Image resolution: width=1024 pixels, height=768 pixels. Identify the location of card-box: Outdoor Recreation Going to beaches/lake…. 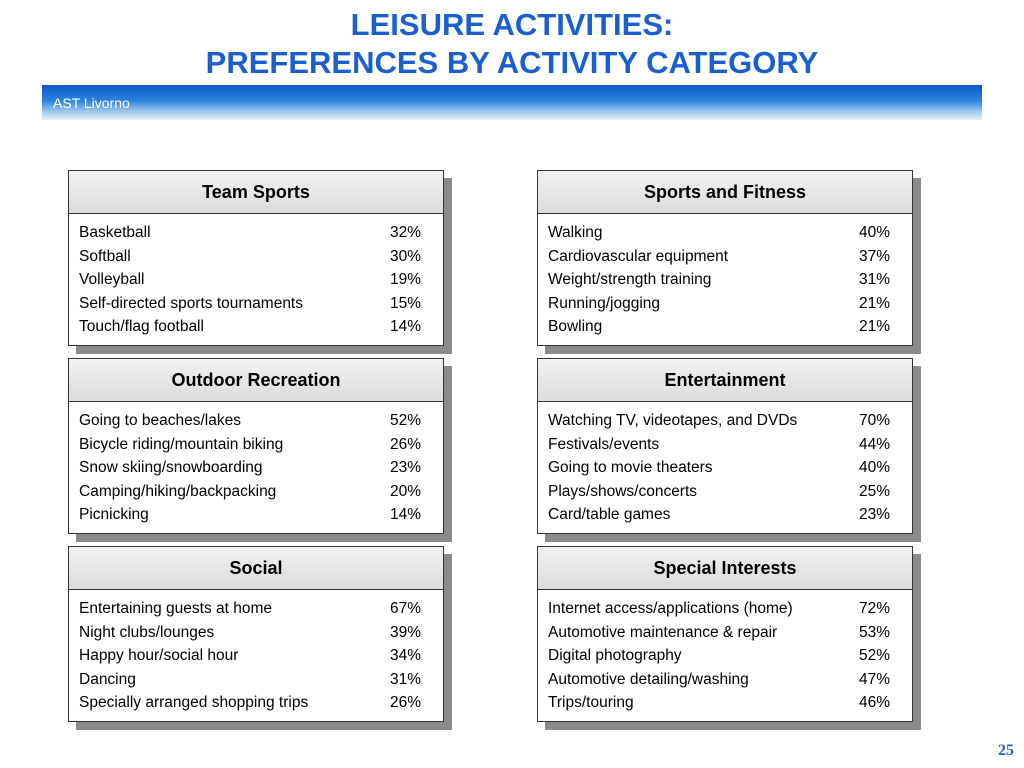
(256, 446).